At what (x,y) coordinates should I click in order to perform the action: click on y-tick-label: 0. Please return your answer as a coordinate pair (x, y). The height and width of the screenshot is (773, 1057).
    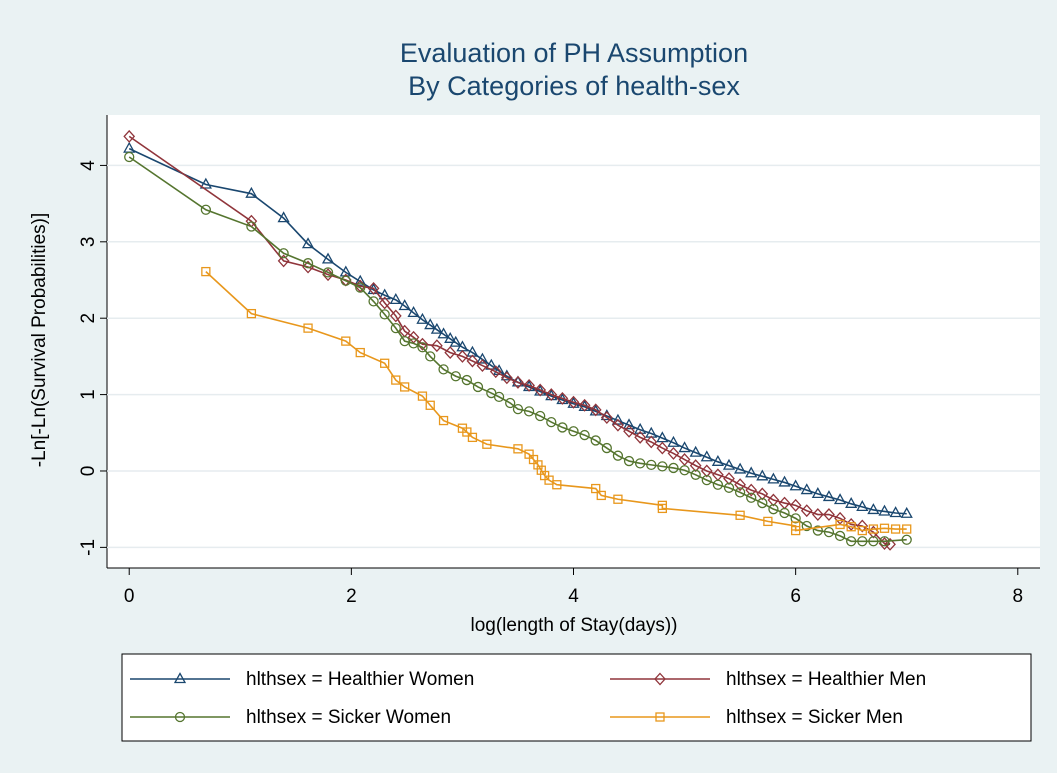
    Looking at the image, I should click on (88, 471).